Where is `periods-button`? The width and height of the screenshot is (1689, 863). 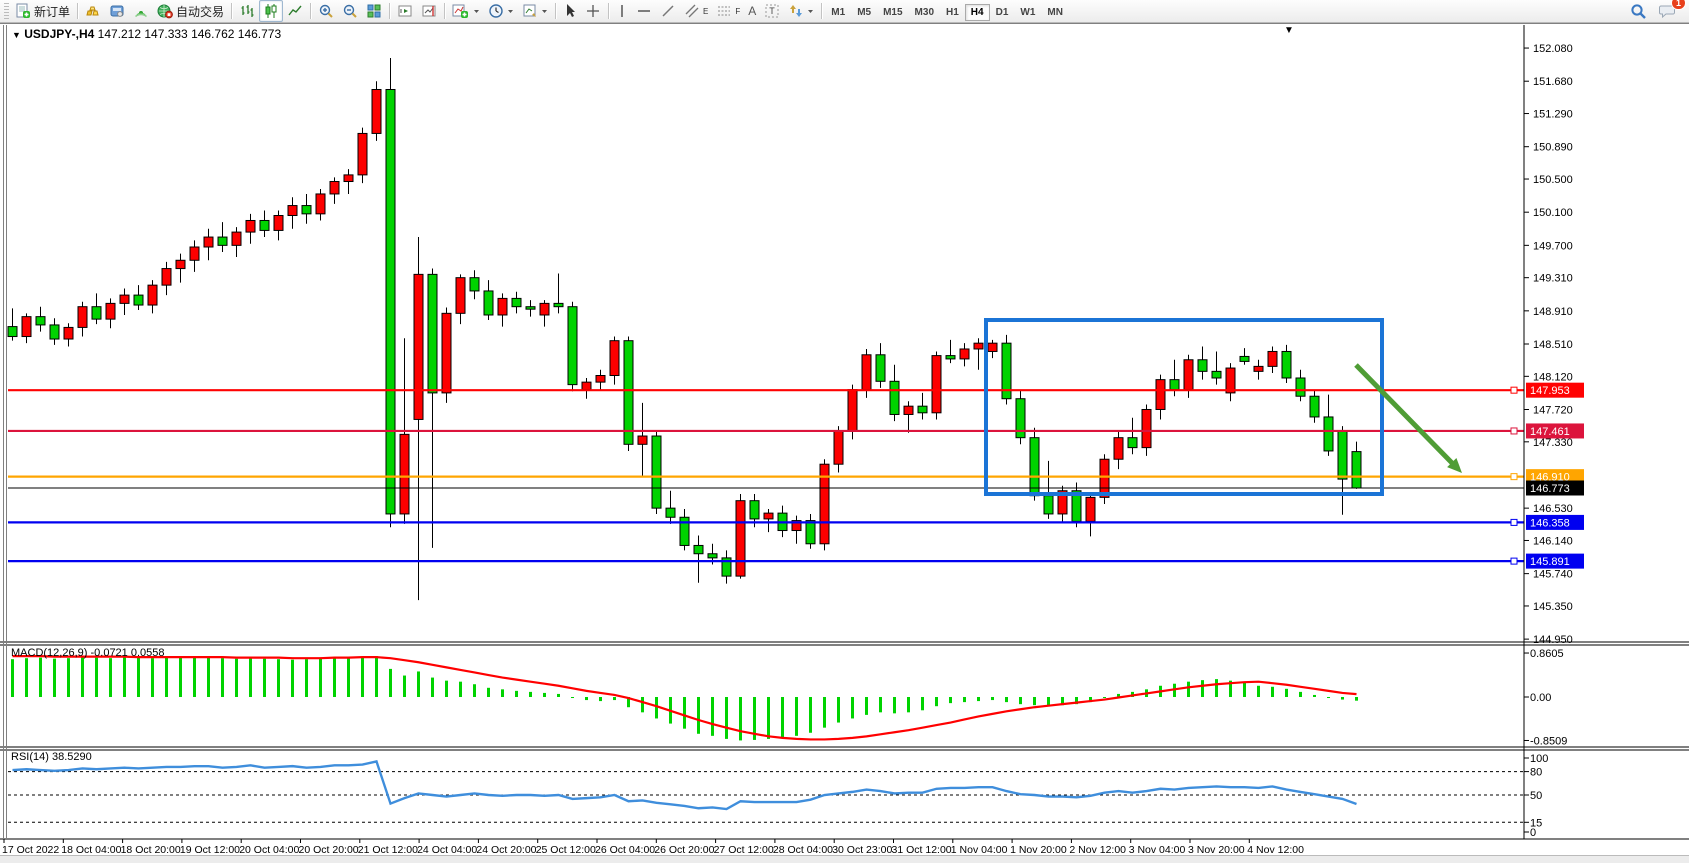
periods-button is located at coordinates (501, 11).